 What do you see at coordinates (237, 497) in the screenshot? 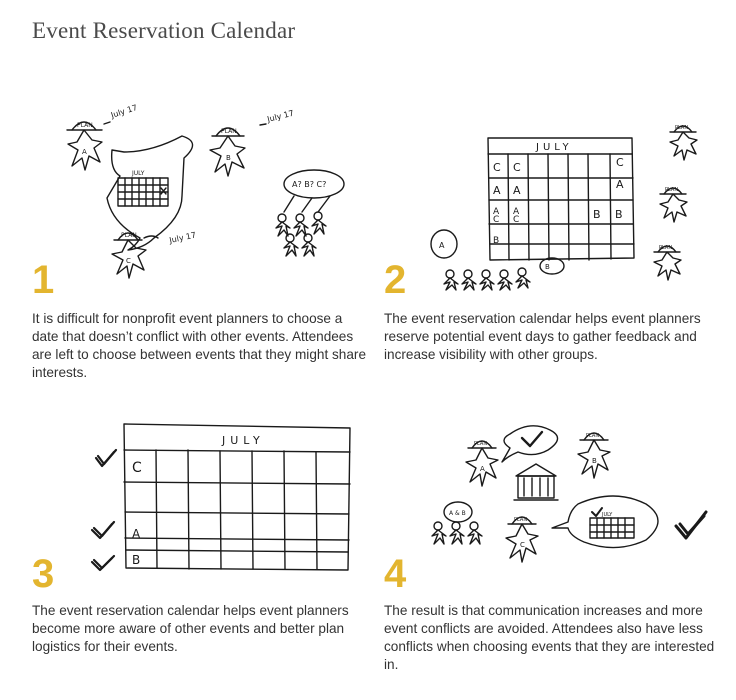
I see `july-calendar-large: JULY C A B` at bounding box center [237, 497].